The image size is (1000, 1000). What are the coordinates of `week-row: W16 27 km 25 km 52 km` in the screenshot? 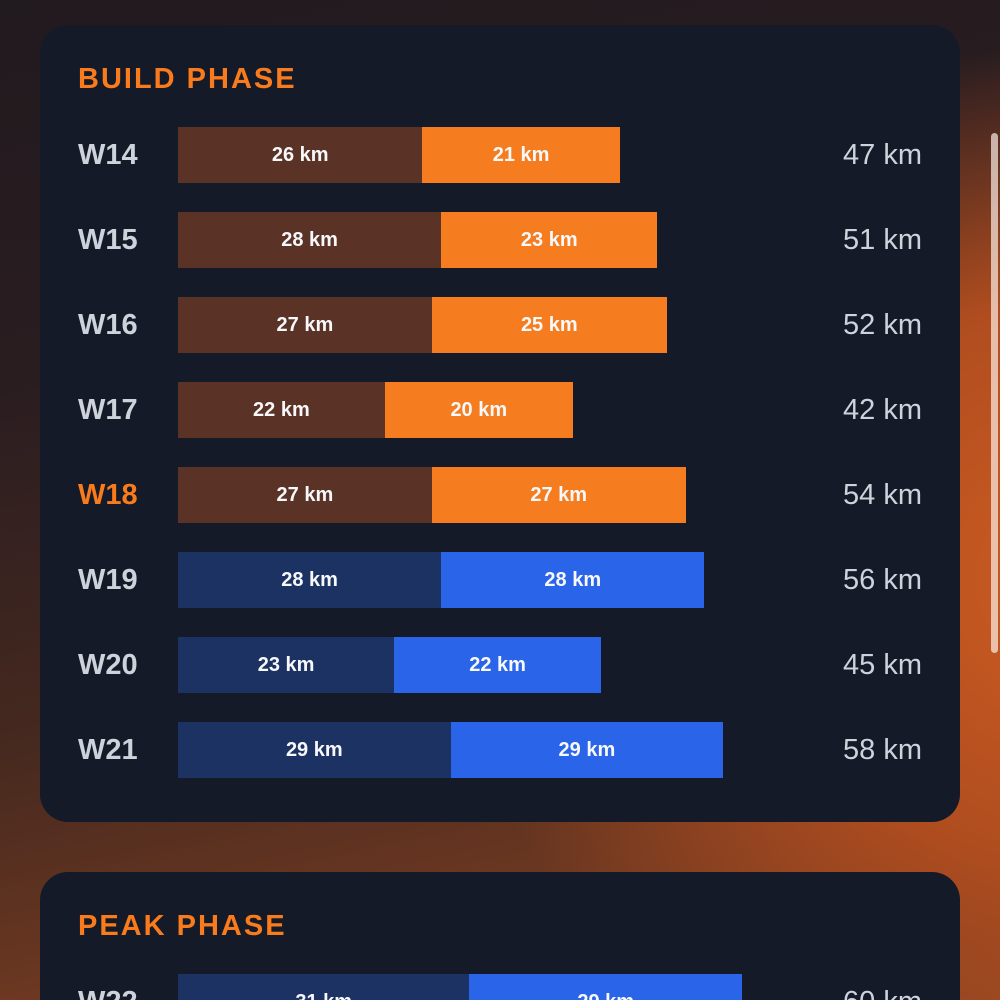 It's located at (500, 325).